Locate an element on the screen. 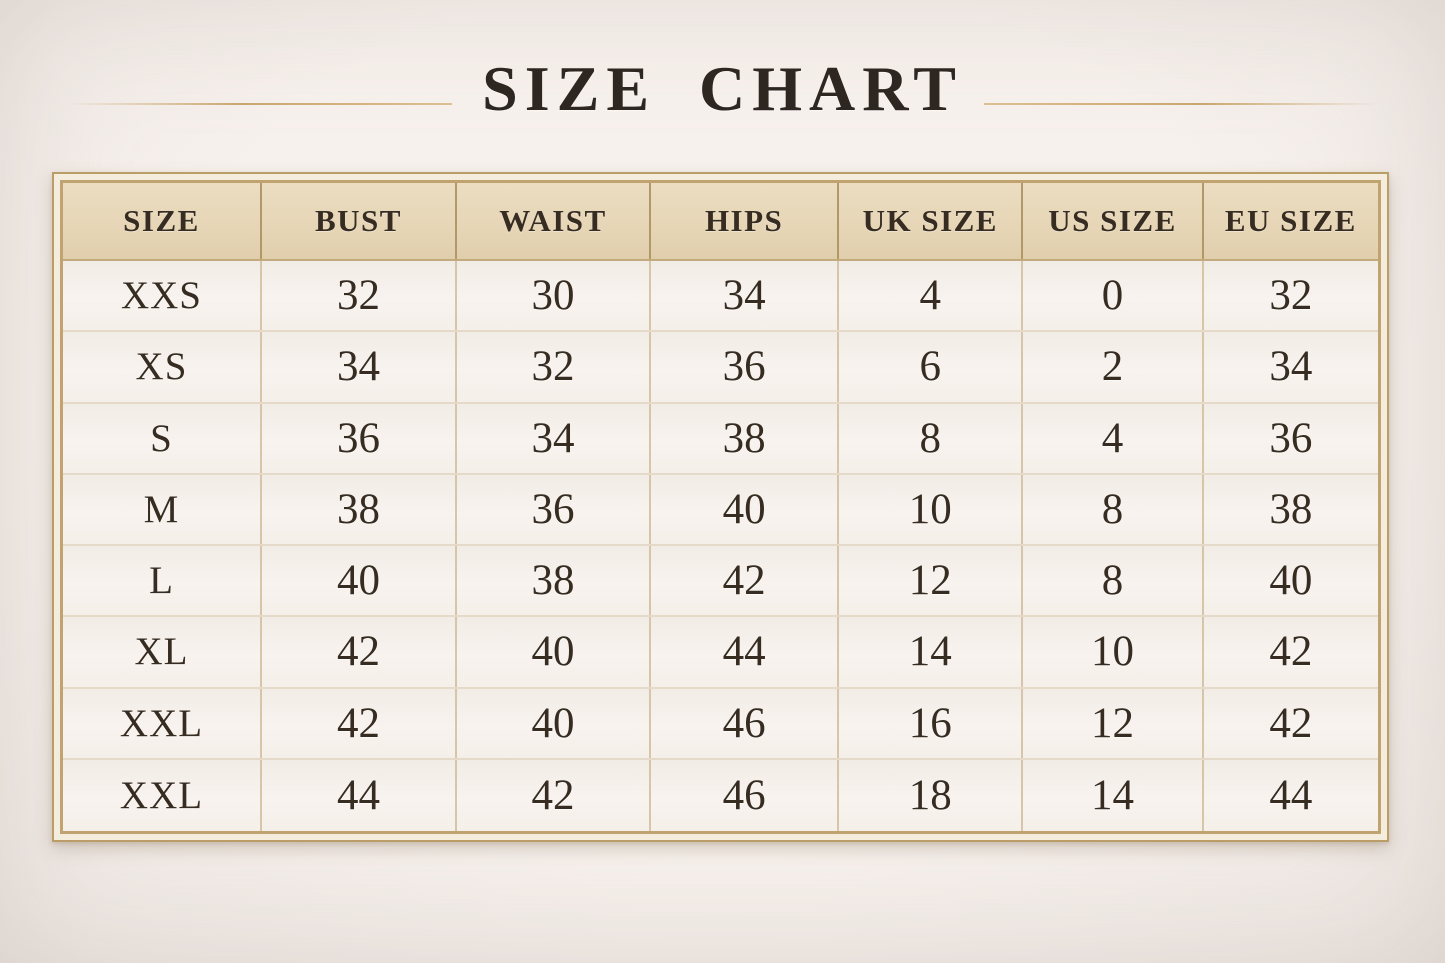 The image size is (1445, 963). table-row: XXL 42 40 46 16 12 42 is located at coordinates (720, 724).